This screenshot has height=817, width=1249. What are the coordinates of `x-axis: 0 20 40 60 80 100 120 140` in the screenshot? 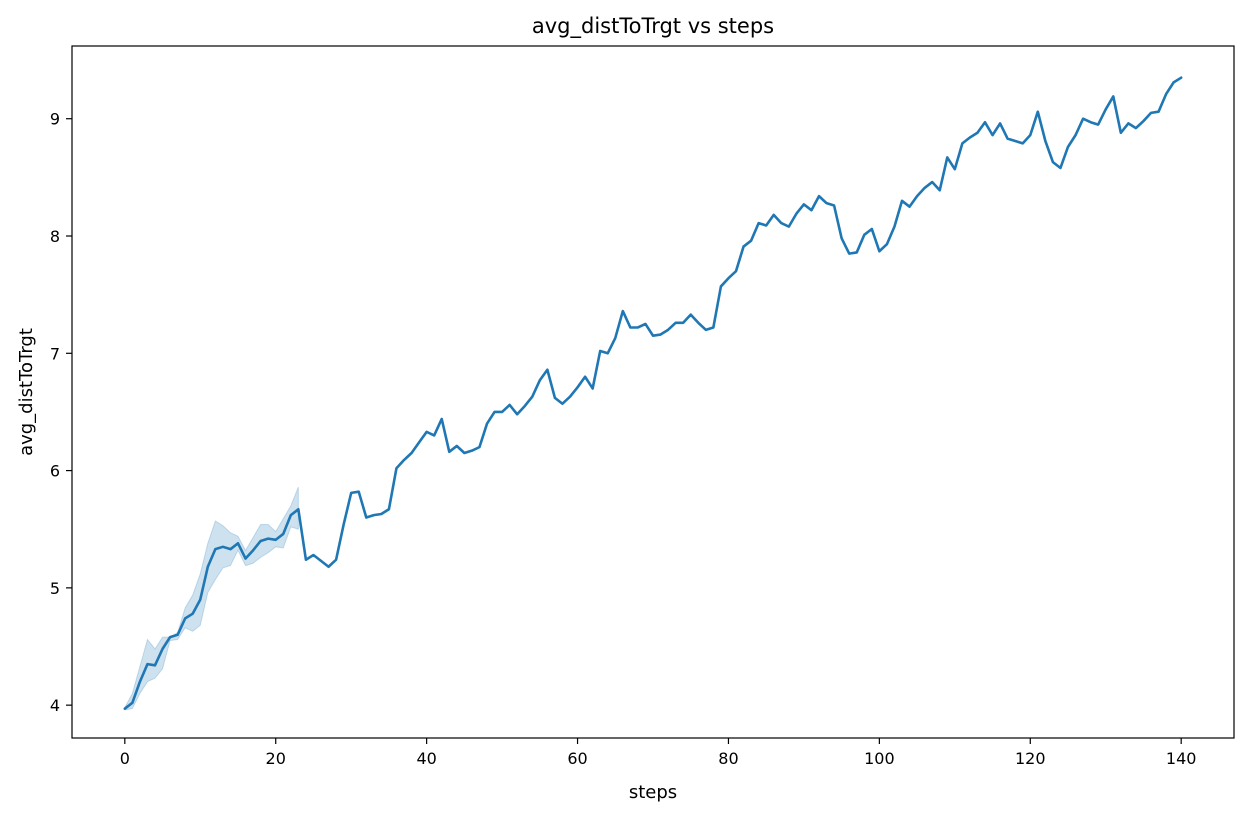 It's located at (658, 753).